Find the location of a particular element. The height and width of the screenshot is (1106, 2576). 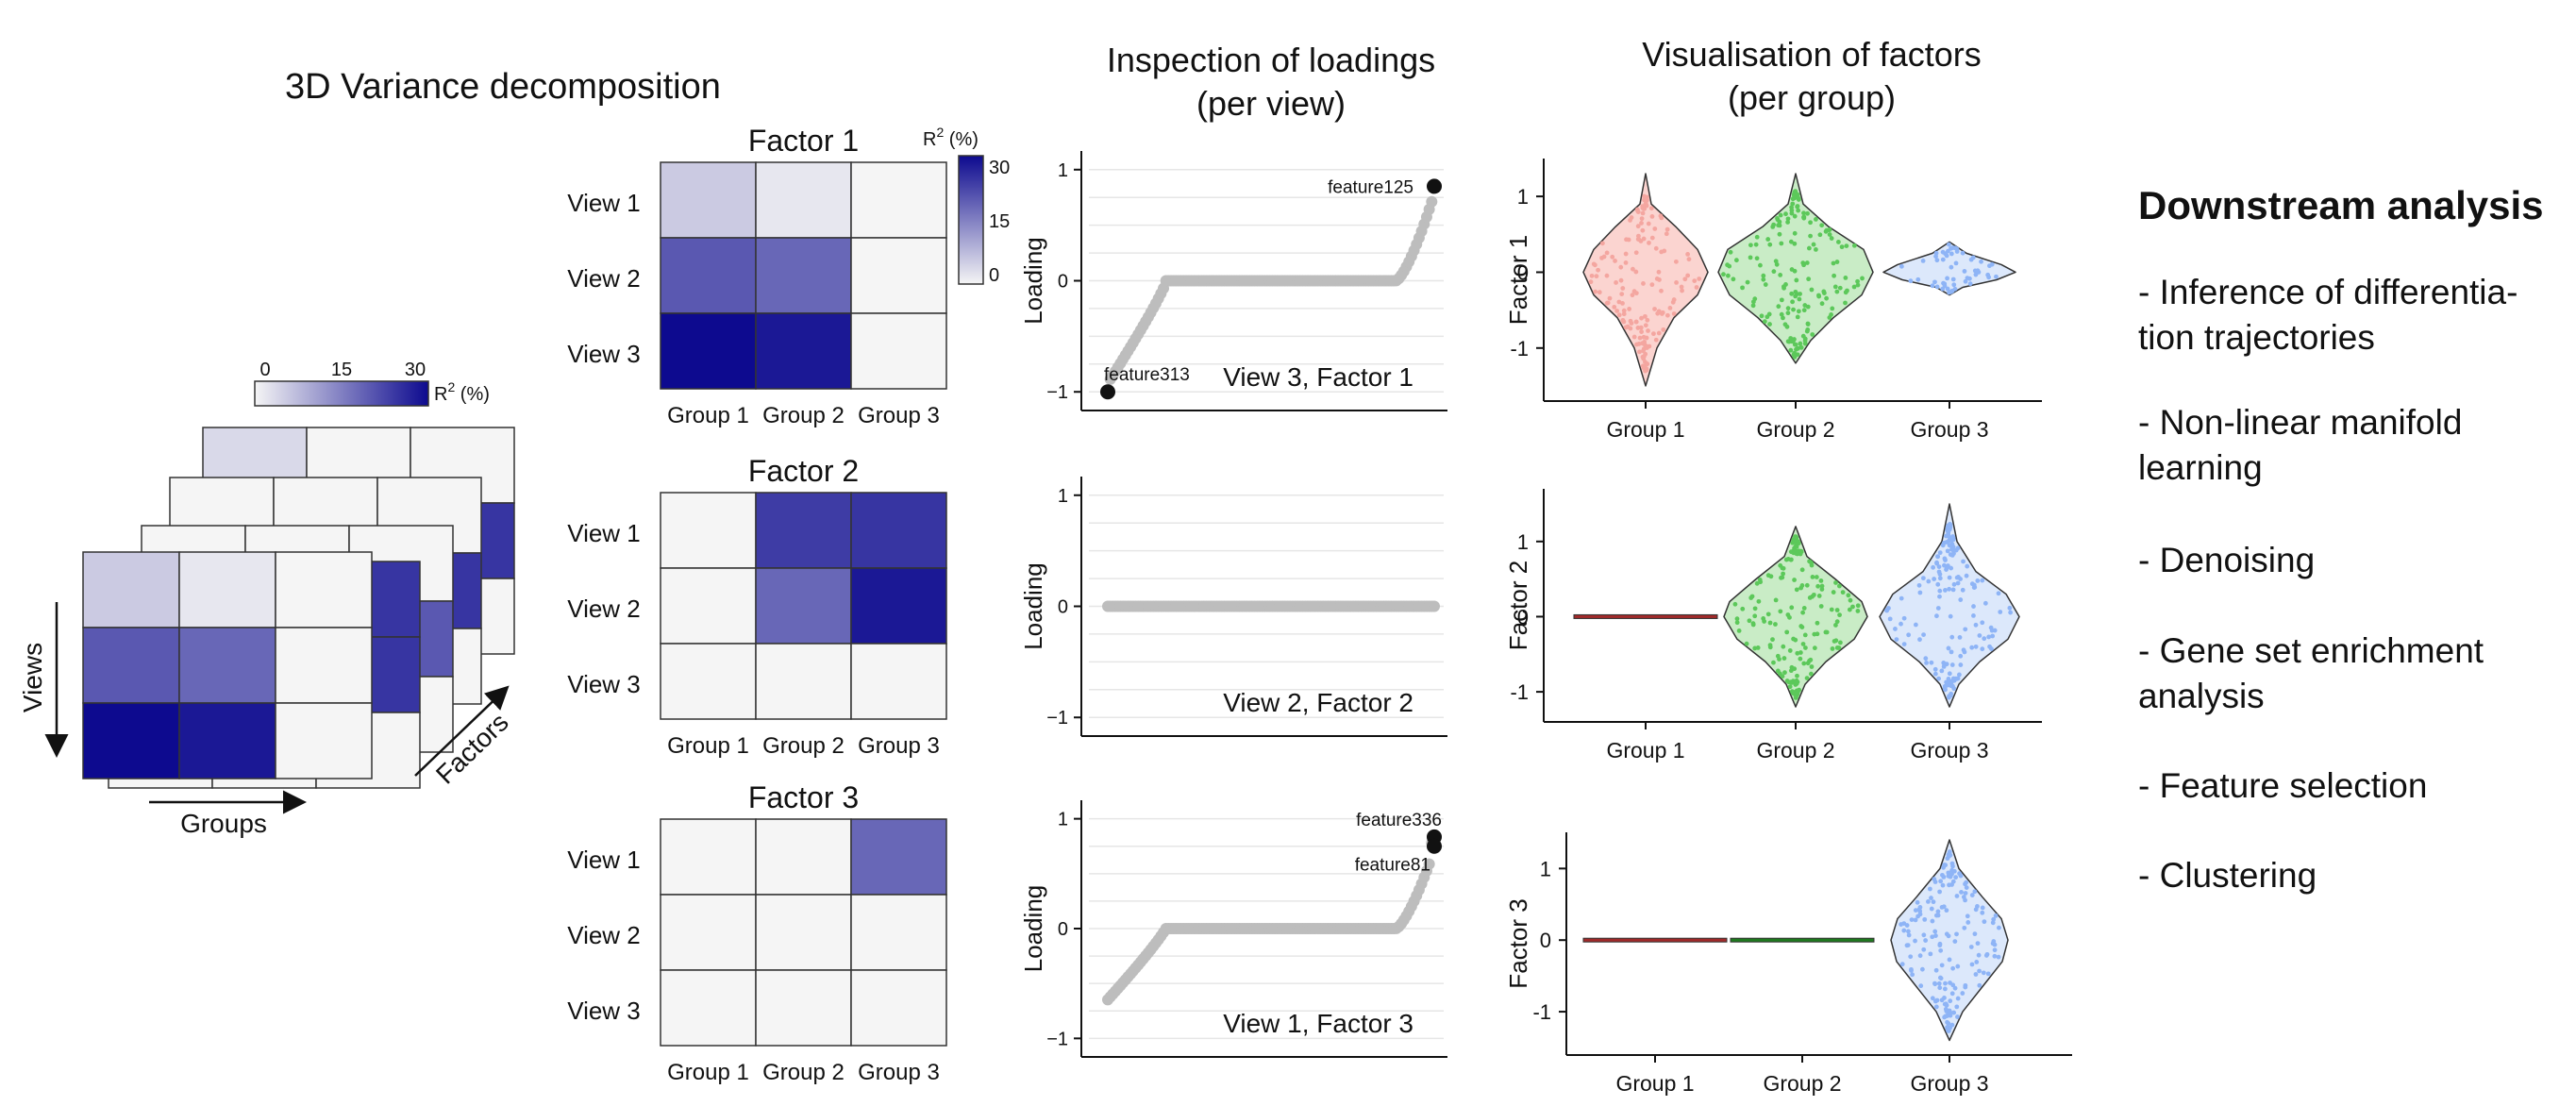

heatmap-row-label: View 1 is located at coordinates (604, 533).